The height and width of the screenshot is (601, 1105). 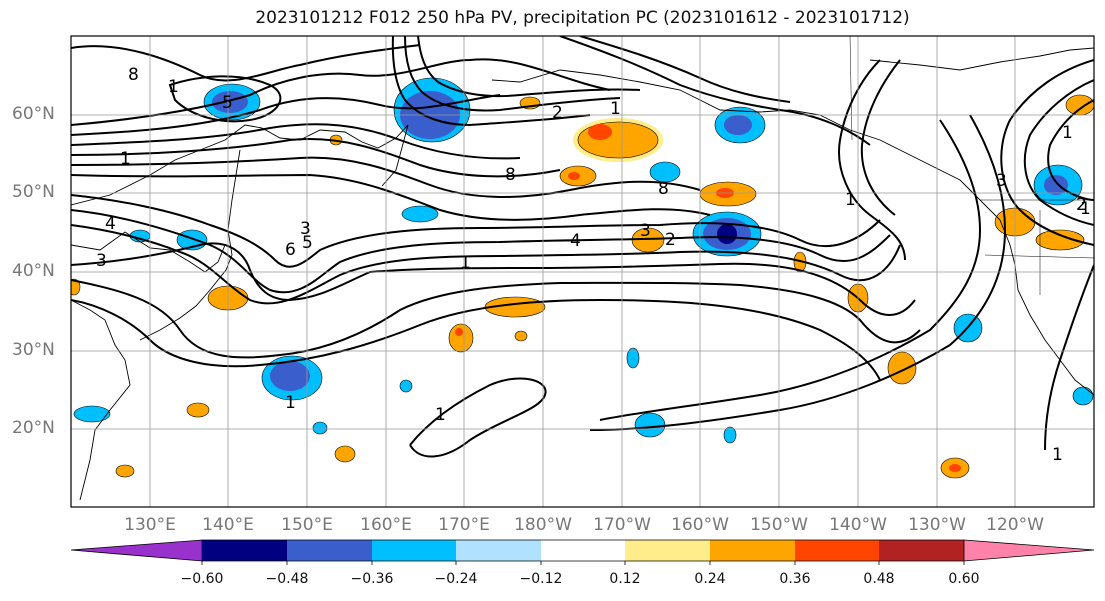 I want to click on lon-label: 150°E, so click(x=307, y=525).